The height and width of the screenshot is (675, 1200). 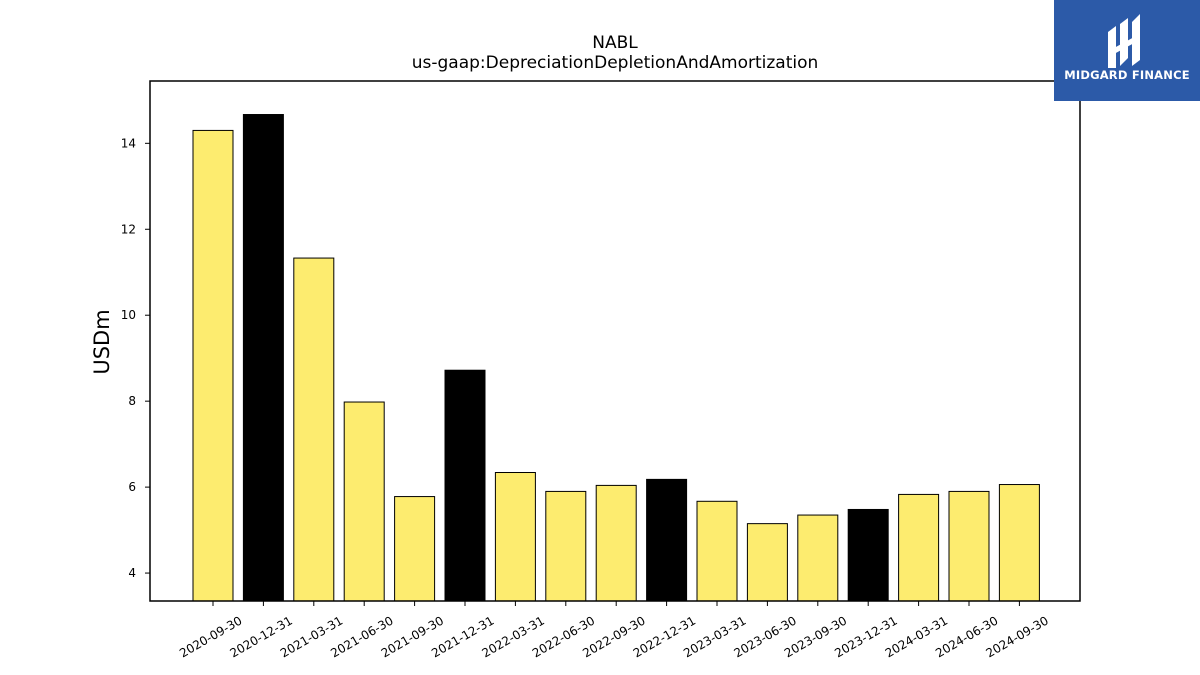 What do you see at coordinates (132, 401) in the screenshot?
I see `y-tick-label: 8` at bounding box center [132, 401].